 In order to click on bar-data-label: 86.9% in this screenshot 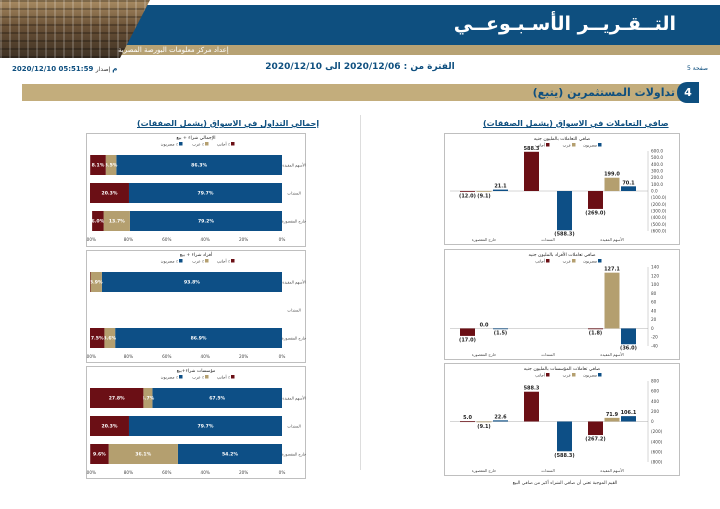, I will do `click(199, 339)`.